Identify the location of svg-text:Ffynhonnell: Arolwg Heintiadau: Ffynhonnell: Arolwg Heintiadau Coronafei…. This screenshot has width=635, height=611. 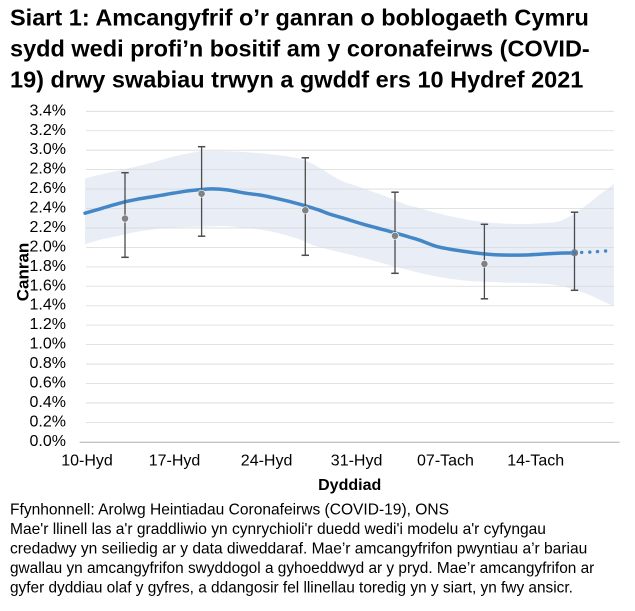
(229, 510).